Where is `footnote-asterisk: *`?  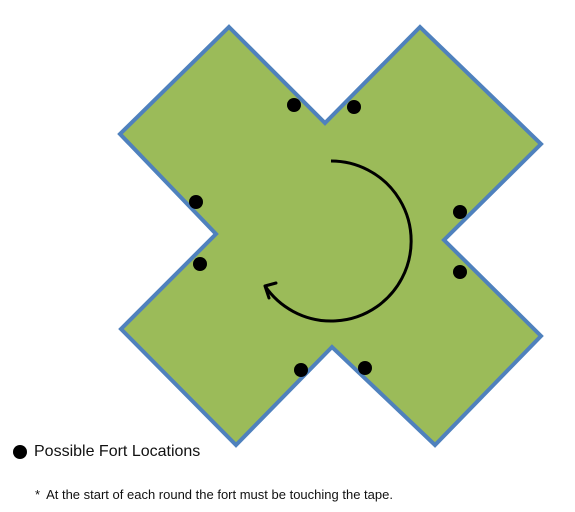
footnote-asterisk: * is located at coordinates (38, 494).